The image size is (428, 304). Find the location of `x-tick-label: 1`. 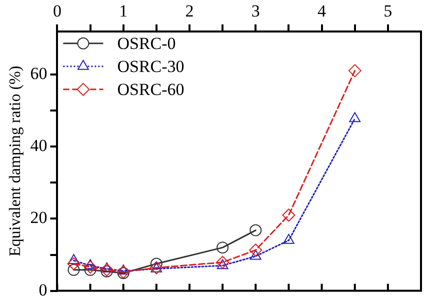

x-tick-label: 1 is located at coordinates (123, 11).